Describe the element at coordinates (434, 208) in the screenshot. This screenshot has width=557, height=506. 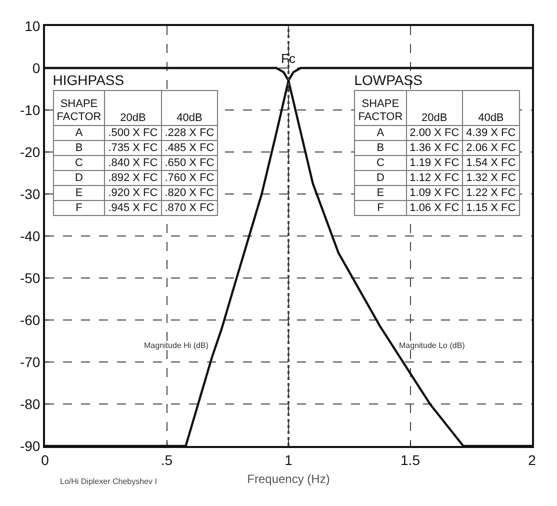
I see `annotation: 1.06 X FC` at that location.